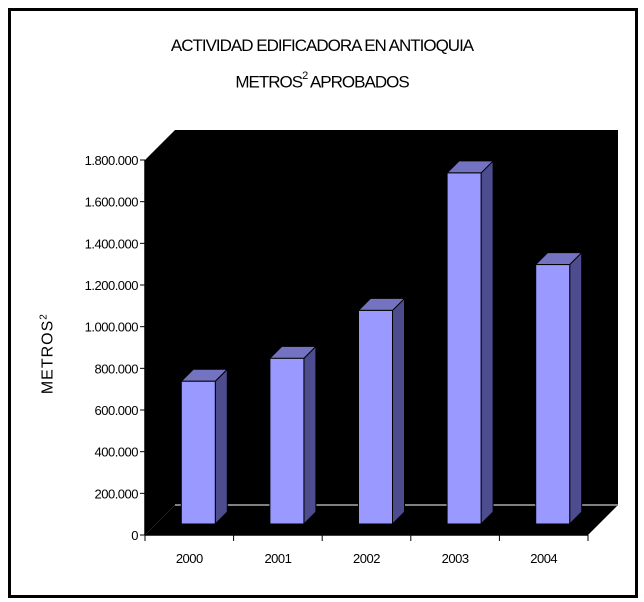 This screenshot has width=644, height=602. Describe the element at coordinates (117, 368) in the screenshot. I see `y-tick-label: 800.000` at that location.